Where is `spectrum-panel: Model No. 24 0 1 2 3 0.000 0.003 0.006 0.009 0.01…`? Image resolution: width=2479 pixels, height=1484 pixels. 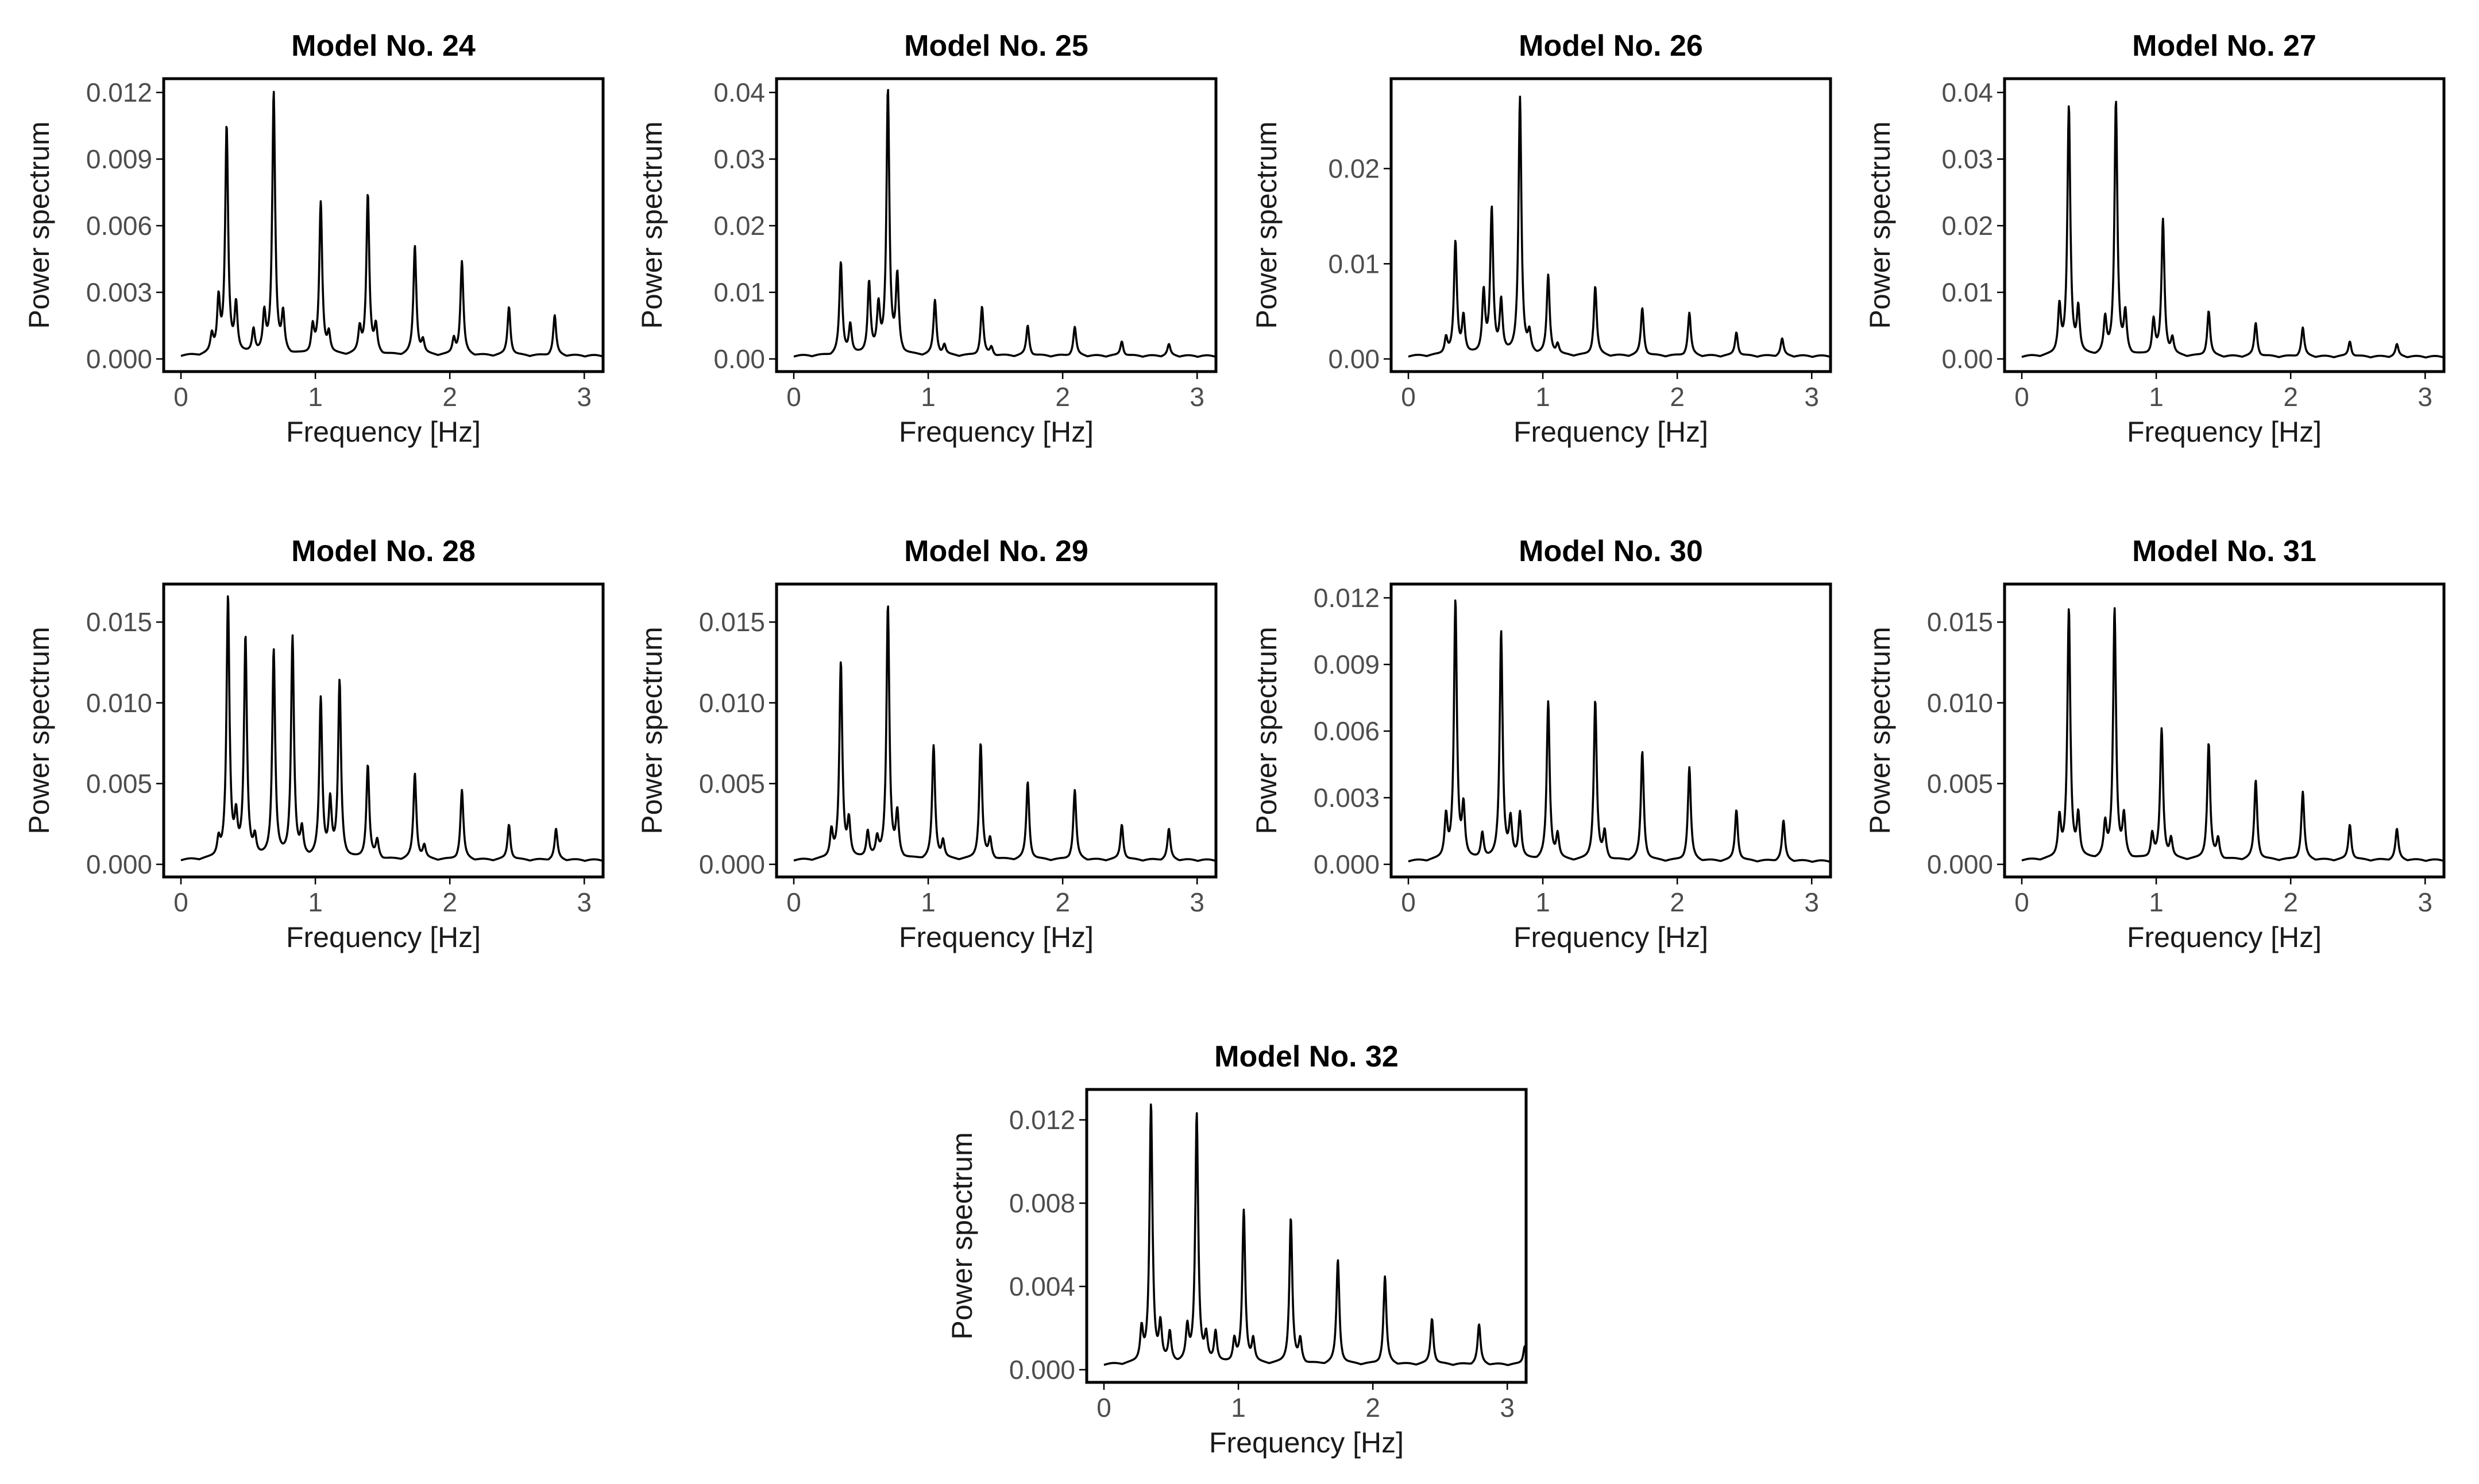
spectrum-panel: Model No. 24 0 1 2 3 0.000 0.003 0.006 0.009 0.01… is located at coordinates (314, 238).